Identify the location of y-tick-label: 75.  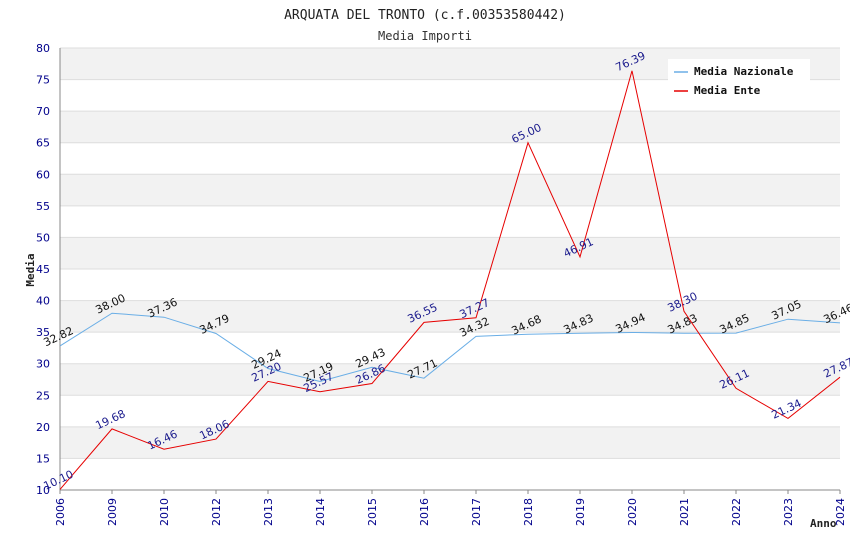
(43, 80).